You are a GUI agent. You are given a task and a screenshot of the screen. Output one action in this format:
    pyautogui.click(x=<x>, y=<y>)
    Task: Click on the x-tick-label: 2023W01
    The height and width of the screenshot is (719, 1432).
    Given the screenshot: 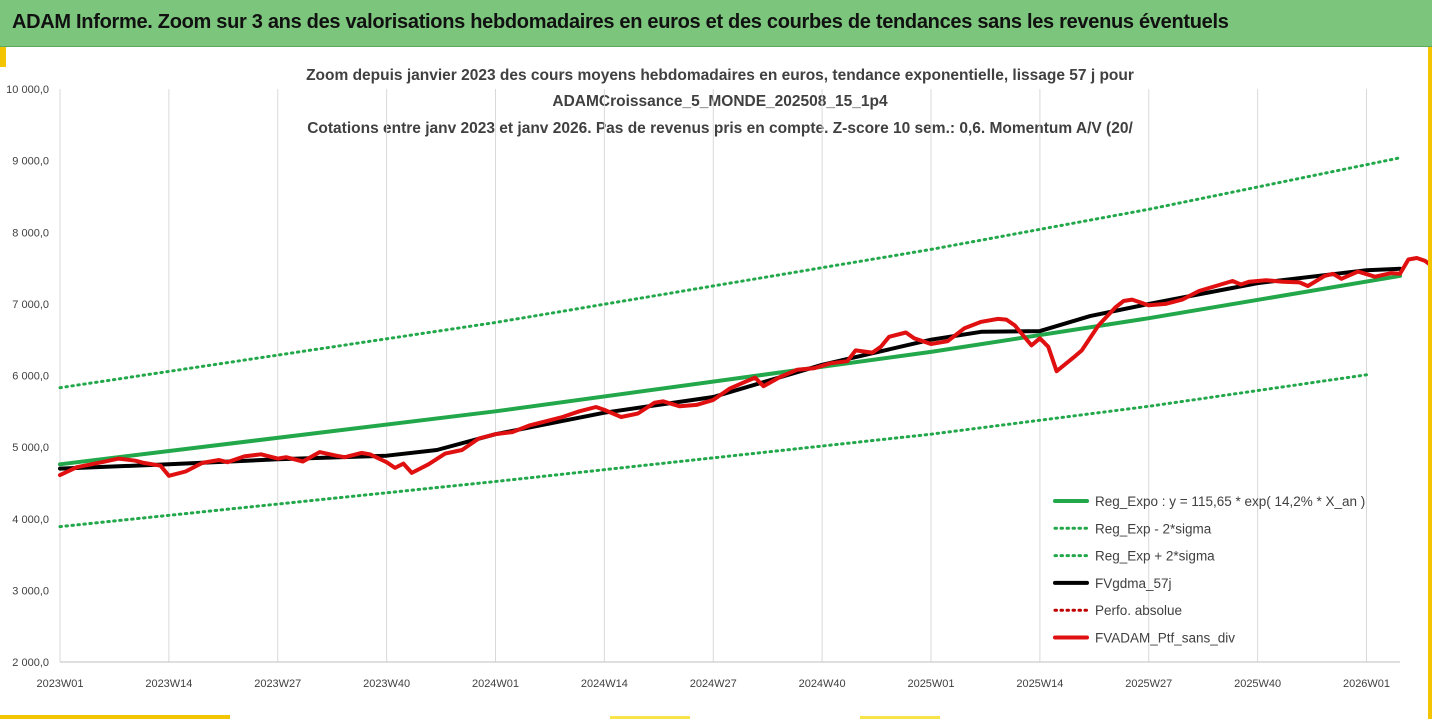 What is the action you would take?
    pyautogui.click(x=59, y=684)
    